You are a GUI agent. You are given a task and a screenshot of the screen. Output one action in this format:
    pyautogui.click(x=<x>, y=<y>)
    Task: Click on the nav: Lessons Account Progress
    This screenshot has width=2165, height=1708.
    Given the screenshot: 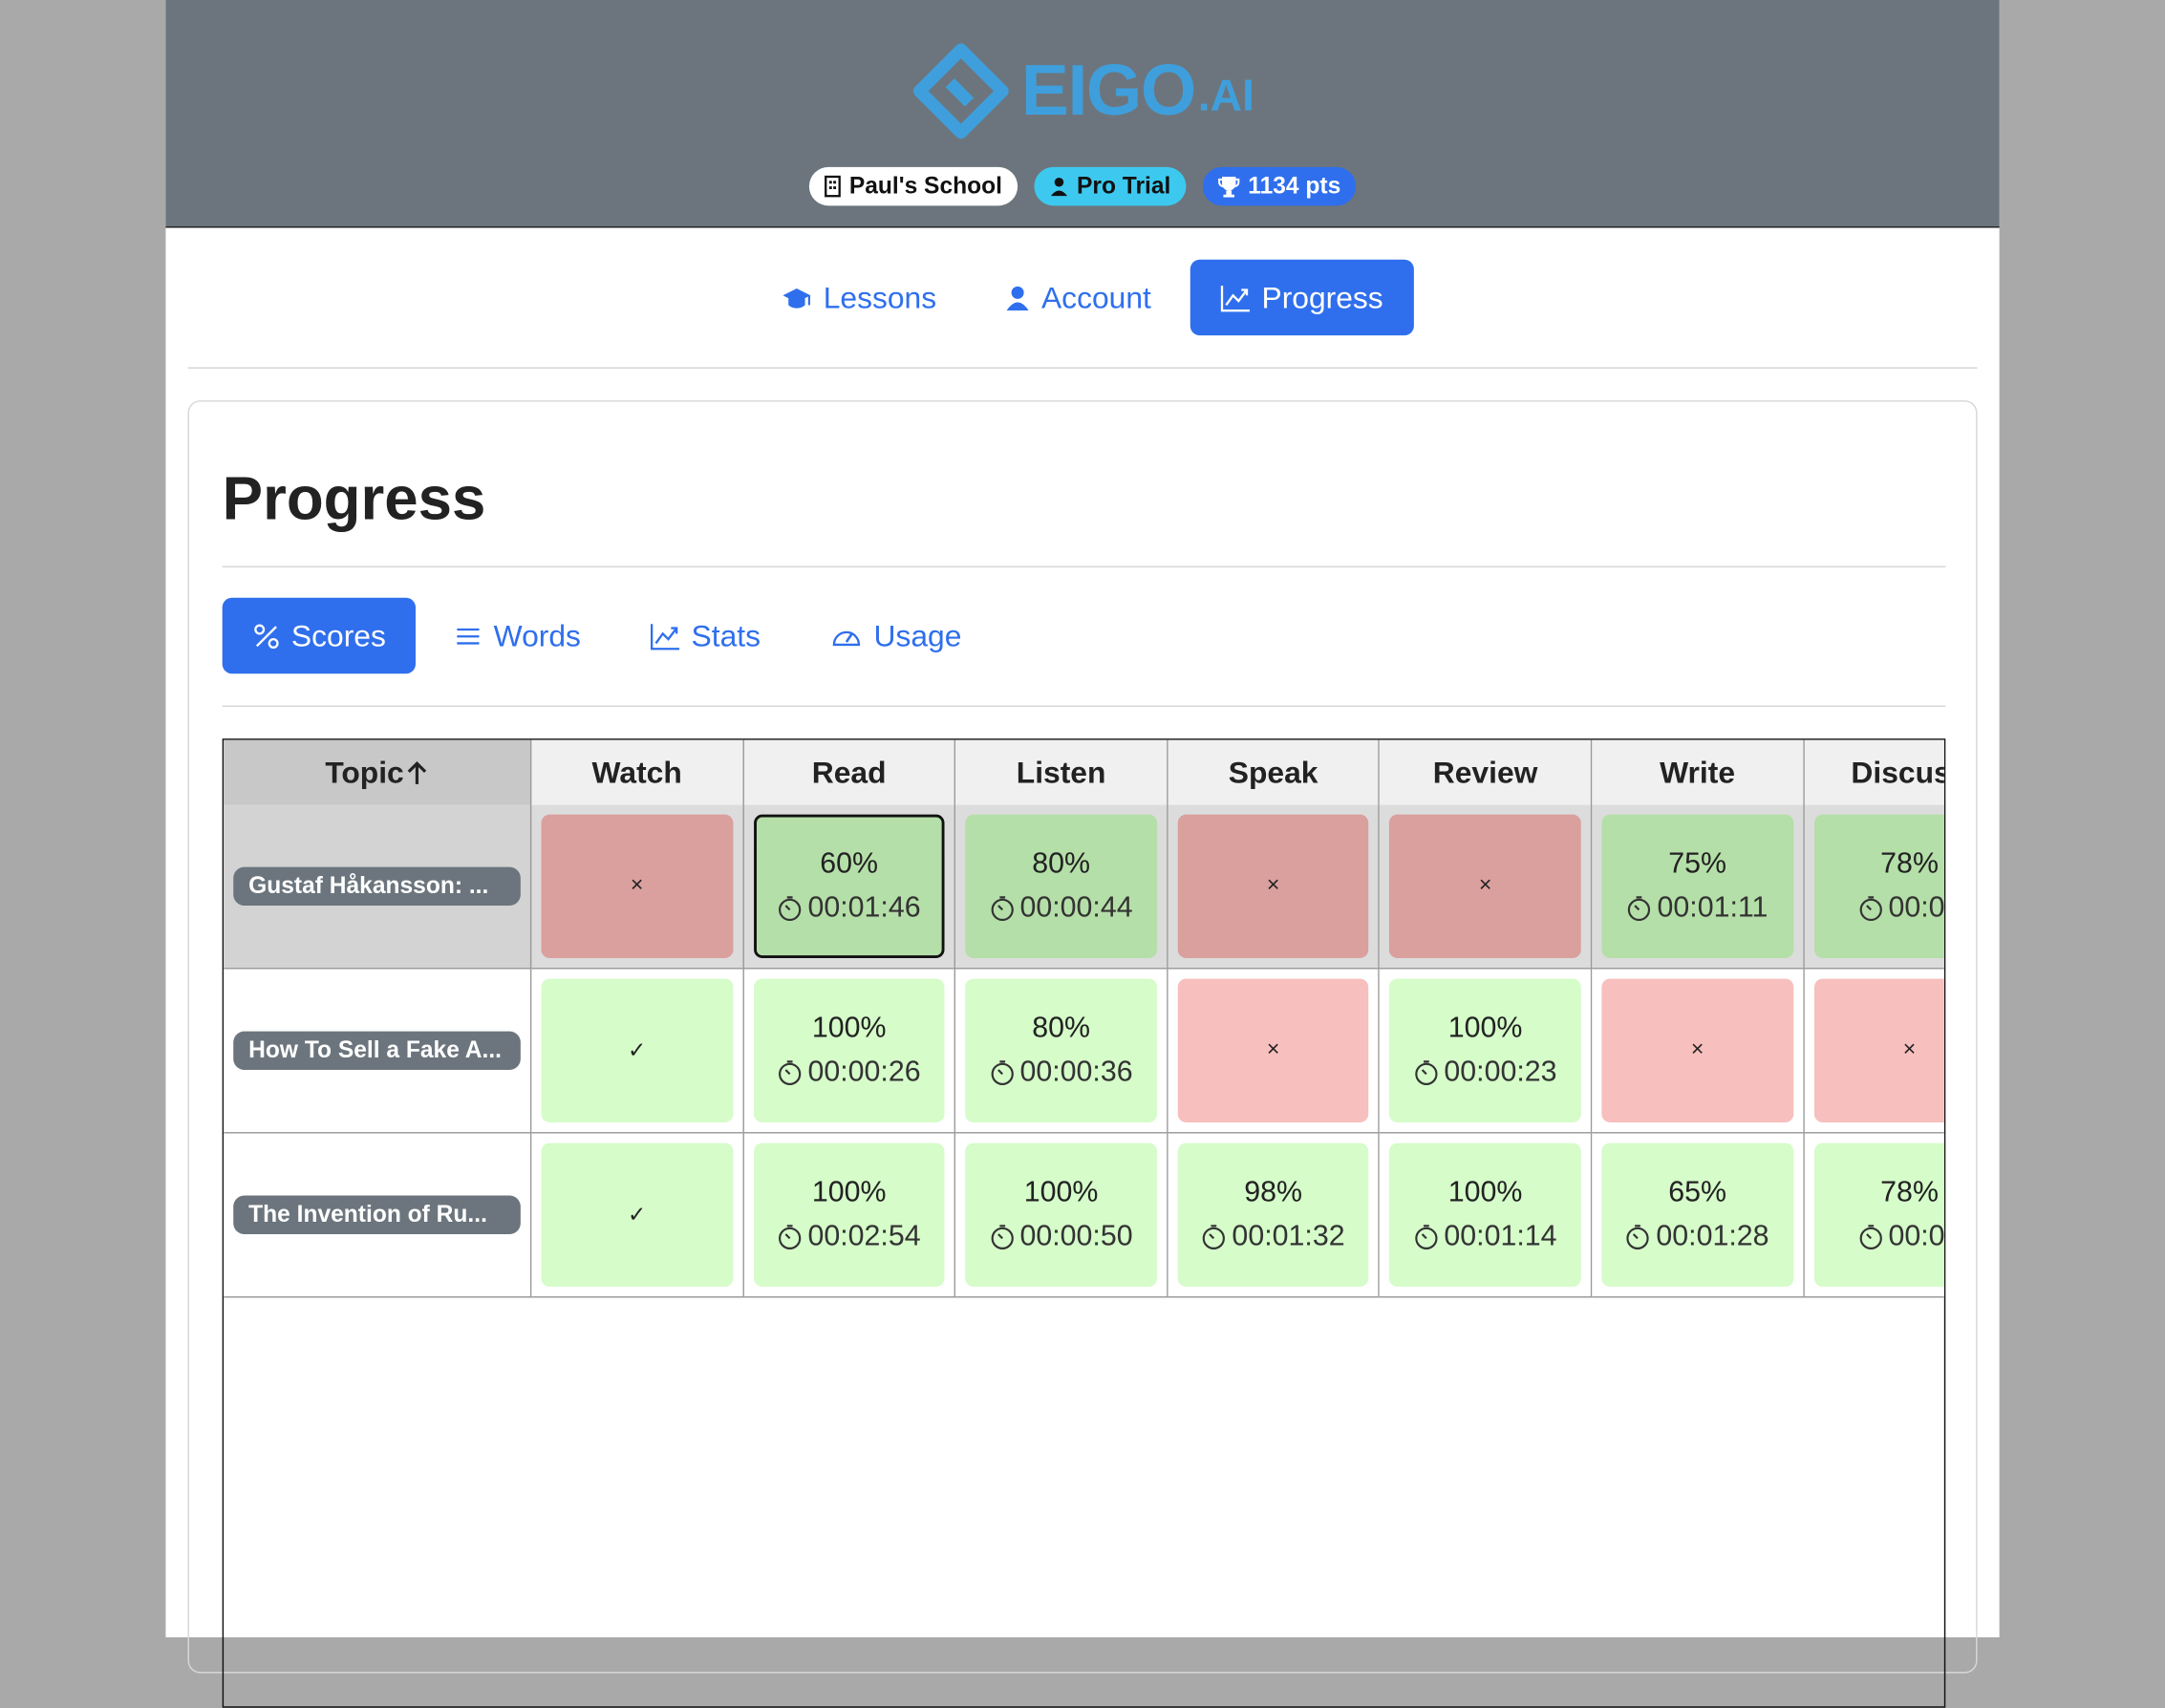 What is the action you would take?
    pyautogui.click(x=1082, y=298)
    